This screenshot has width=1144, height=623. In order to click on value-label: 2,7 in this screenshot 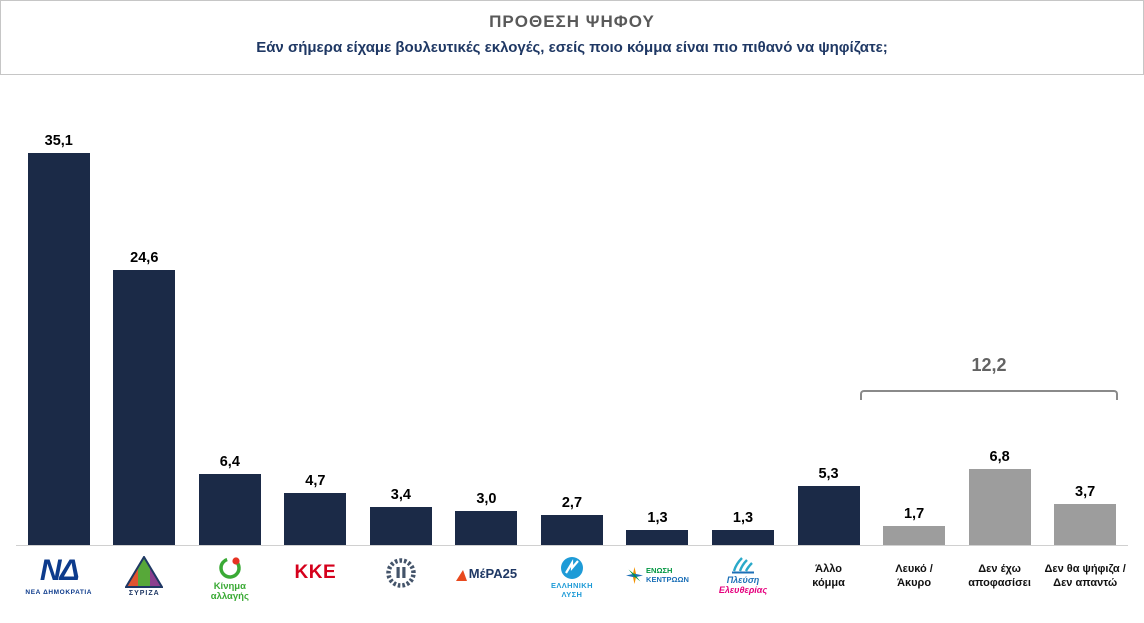, I will do `click(572, 503)`.